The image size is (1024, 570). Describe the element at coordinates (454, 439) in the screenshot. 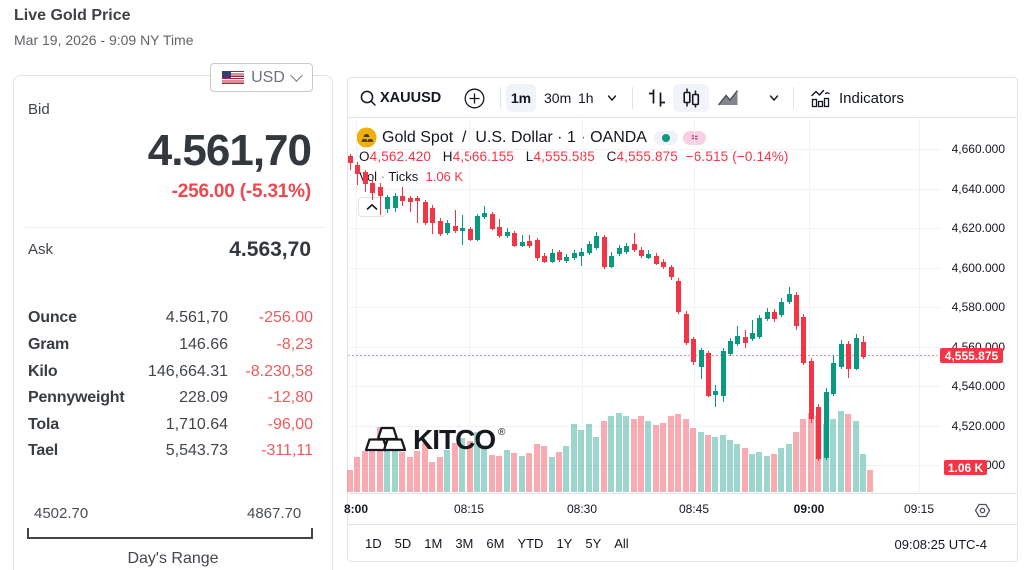

I see `svg-text: KITCO` at that location.